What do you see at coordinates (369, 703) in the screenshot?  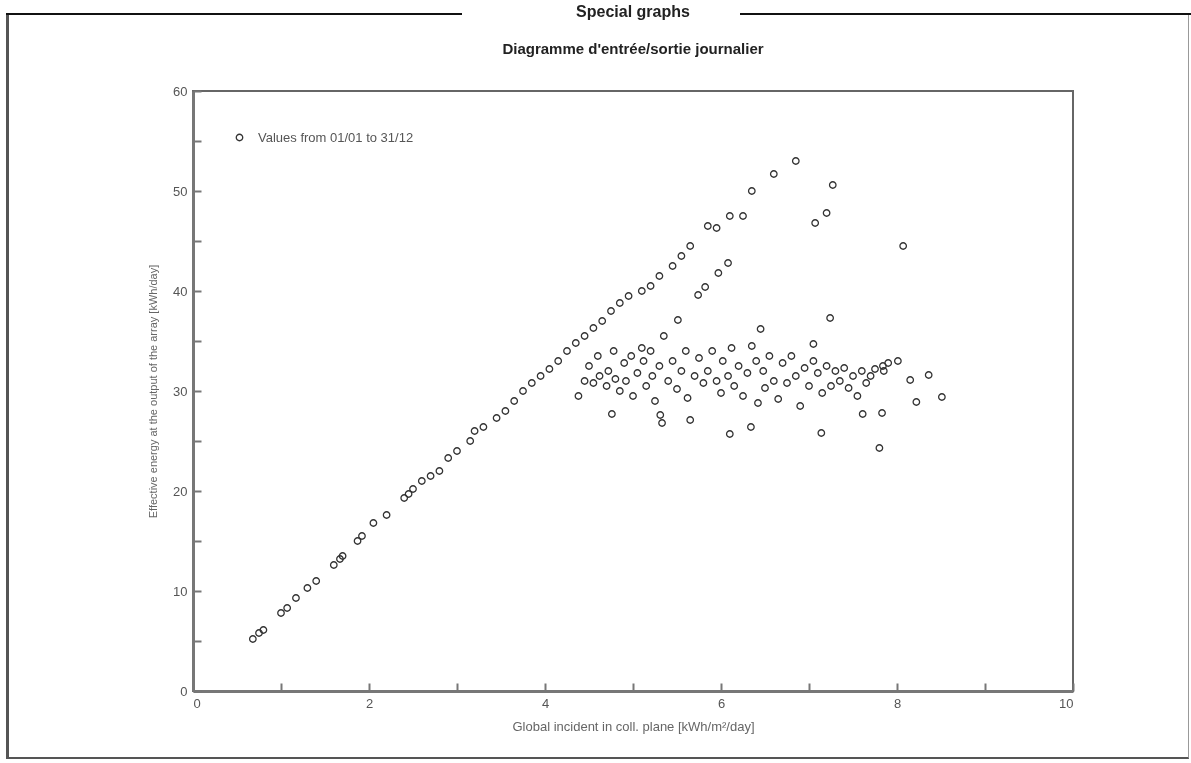 I see `x-tick-label: 2` at bounding box center [369, 703].